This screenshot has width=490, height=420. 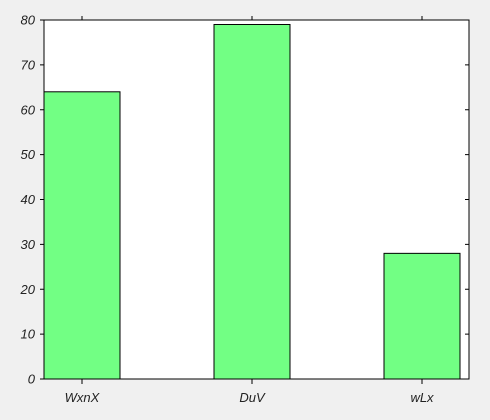 What do you see at coordinates (28, 154) in the screenshot?
I see `y-tick-label: 50` at bounding box center [28, 154].